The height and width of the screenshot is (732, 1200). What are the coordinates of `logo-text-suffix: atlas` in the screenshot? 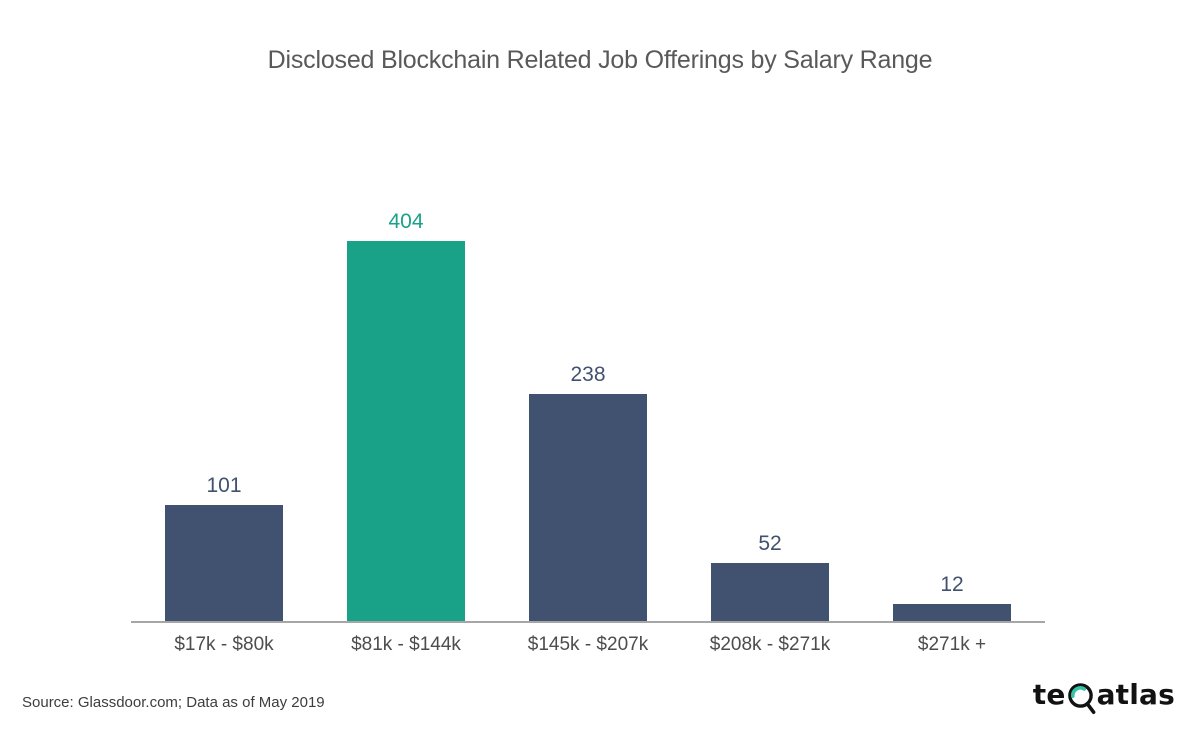 It's located at (1135, 694).